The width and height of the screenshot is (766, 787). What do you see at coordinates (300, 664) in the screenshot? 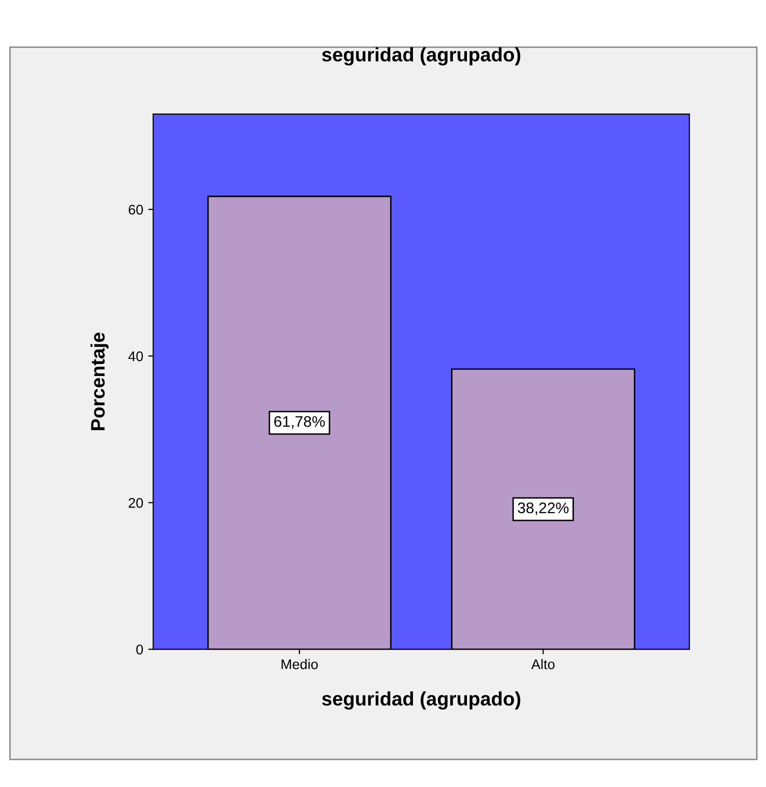
I see `x-tick-label: Medio` at bounding box center [300, 664].